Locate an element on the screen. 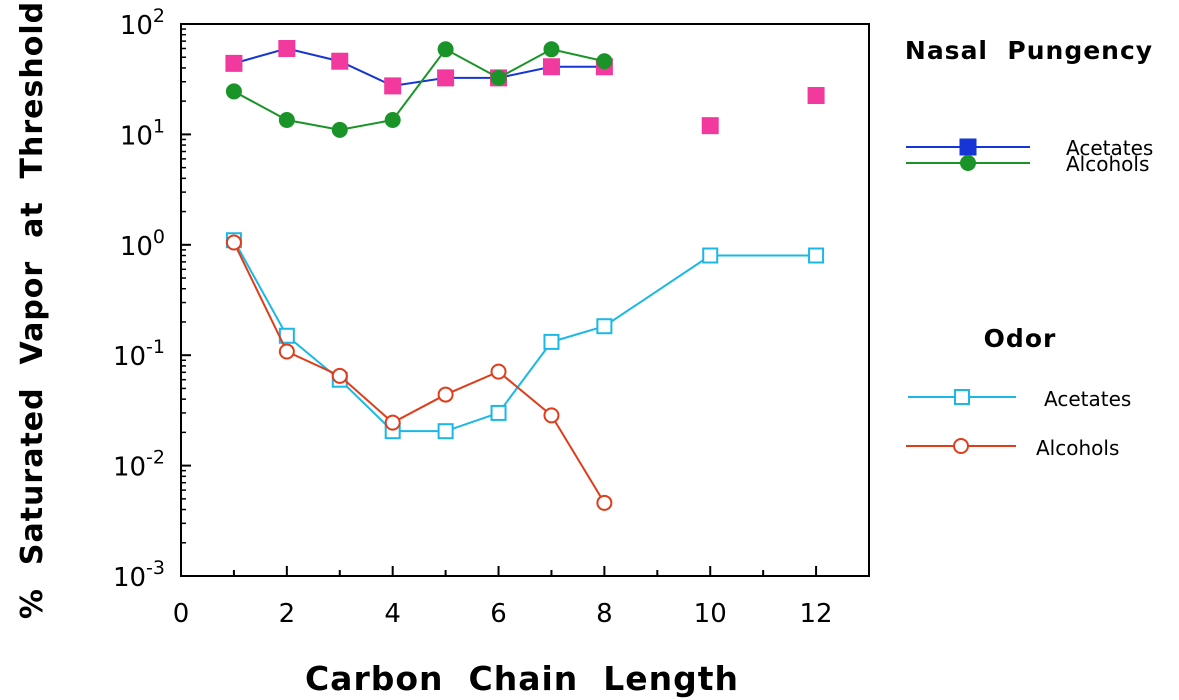  x-tick-label: 6 is located at coordinates (498, 614).